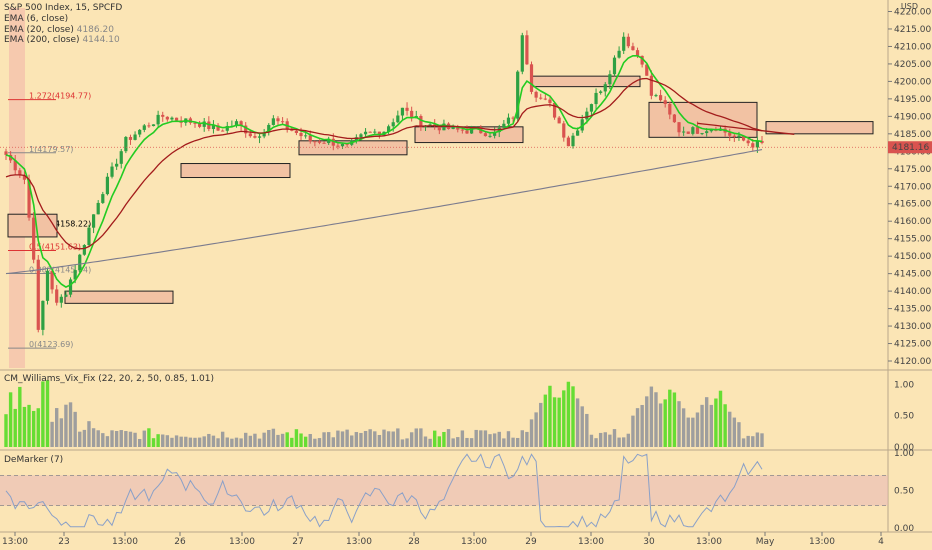 This screenshot has height=550, width=932. Describe the element at coordinates (912, 82) in the screenshot. I see `price-tick-label: 4200.00` at that location.